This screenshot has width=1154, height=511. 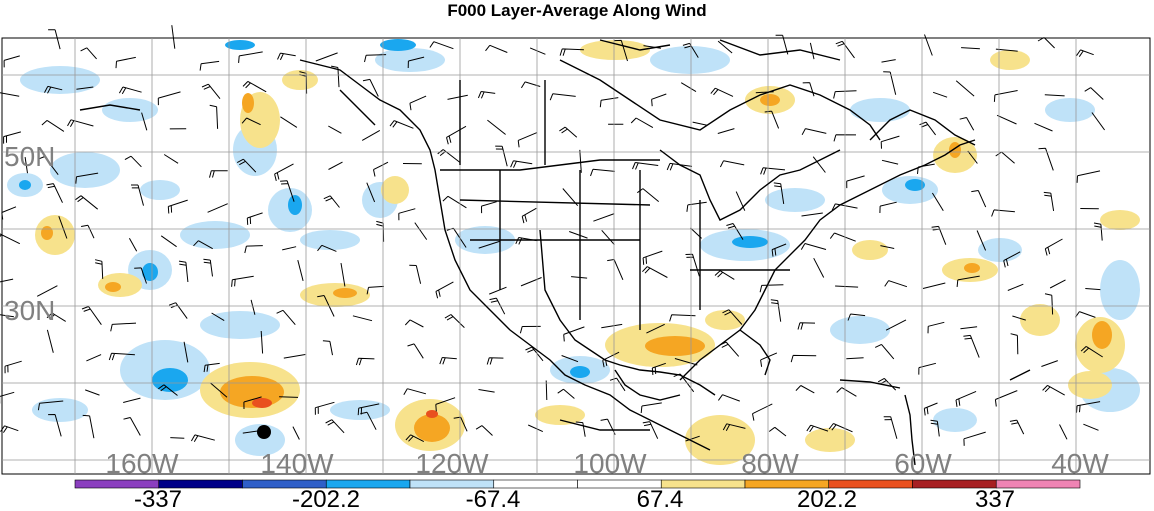 I want to click on lon-label-100w: 100W, so click(x=610, y=463).